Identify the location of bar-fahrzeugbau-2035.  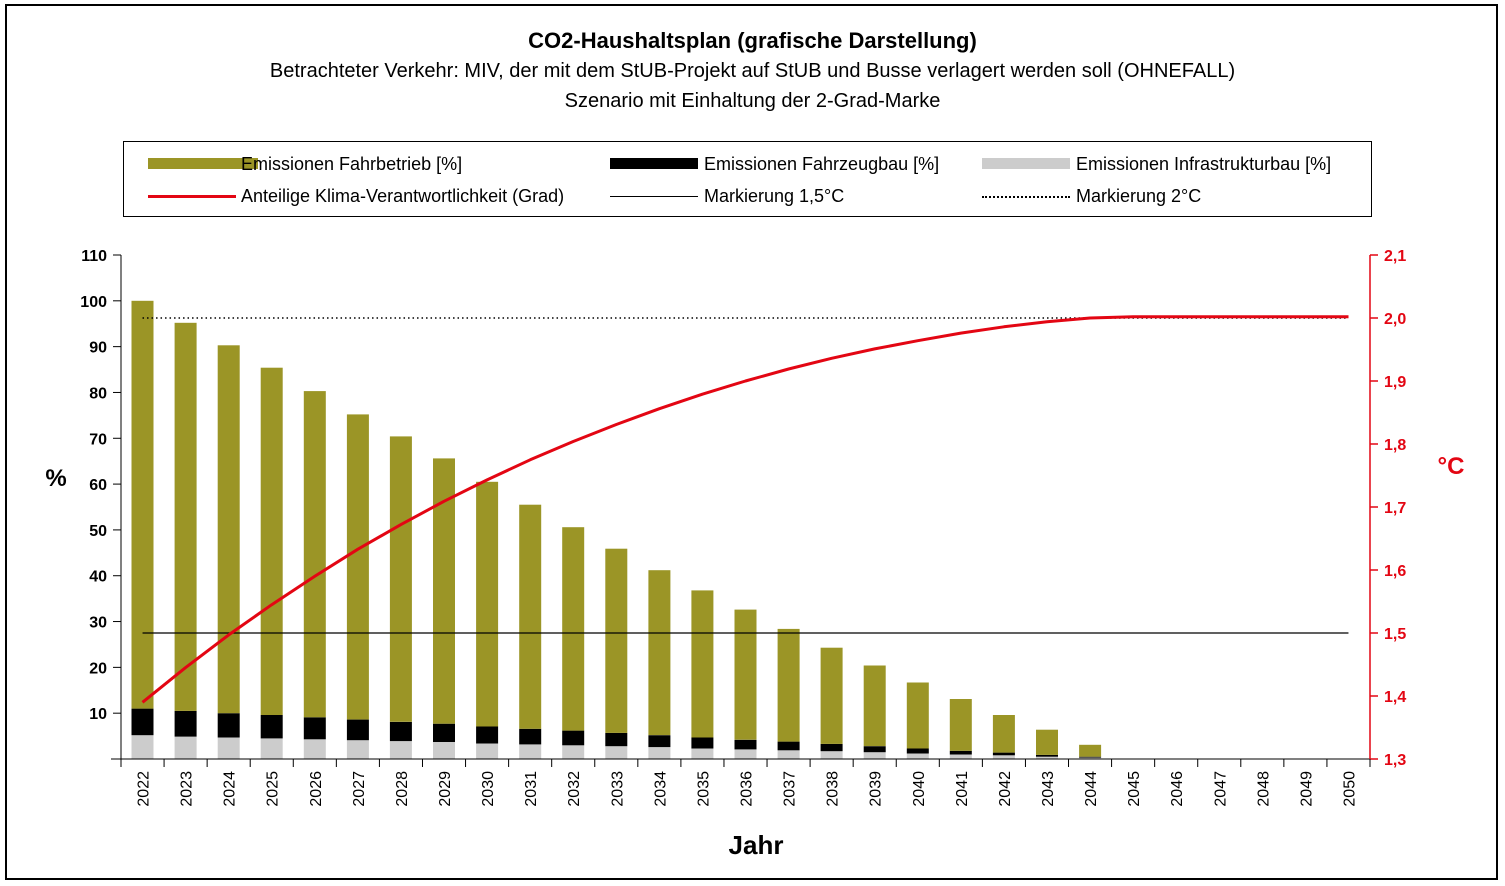
(702, 743).